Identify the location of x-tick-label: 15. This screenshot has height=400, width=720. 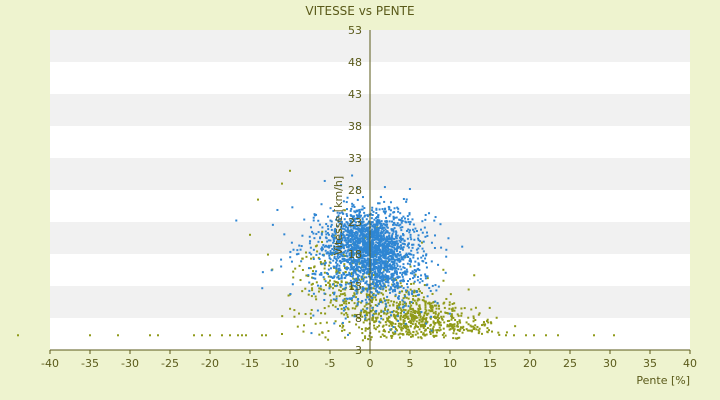
(490, 363).